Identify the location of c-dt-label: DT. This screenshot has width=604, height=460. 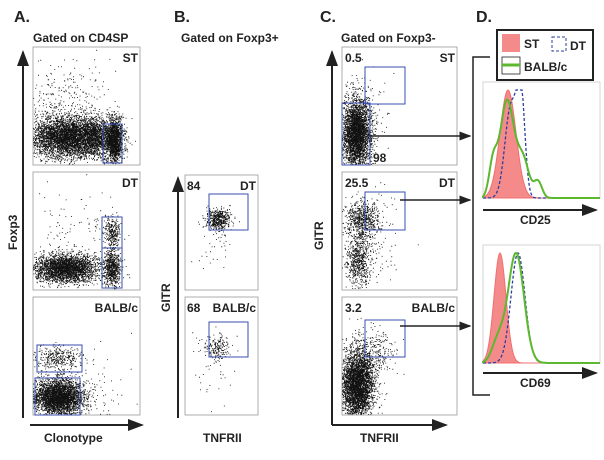
(447, 183).